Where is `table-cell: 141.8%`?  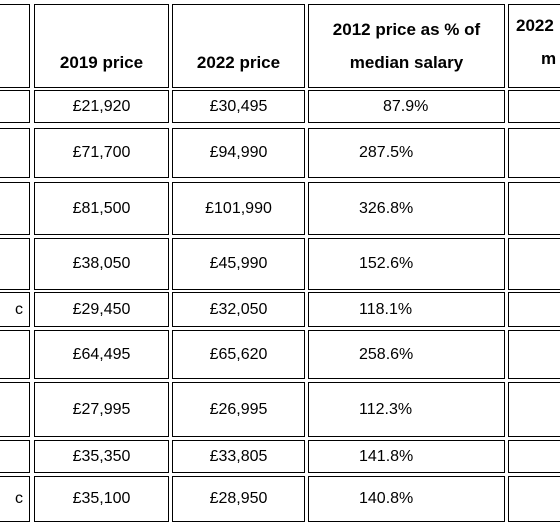 table-cell: 141.8% is located at coordinates (406, 456).